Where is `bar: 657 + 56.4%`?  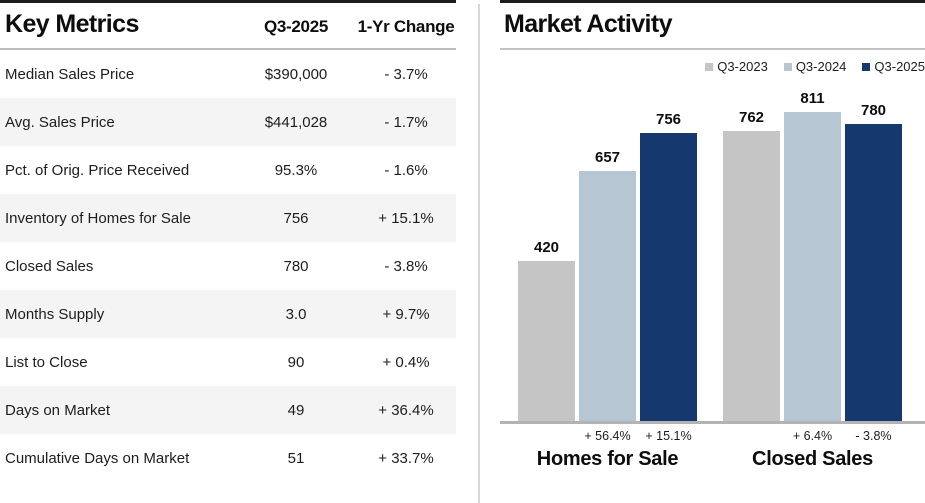
bar: 657 + 56.4% is located at coordinates (607, 296).